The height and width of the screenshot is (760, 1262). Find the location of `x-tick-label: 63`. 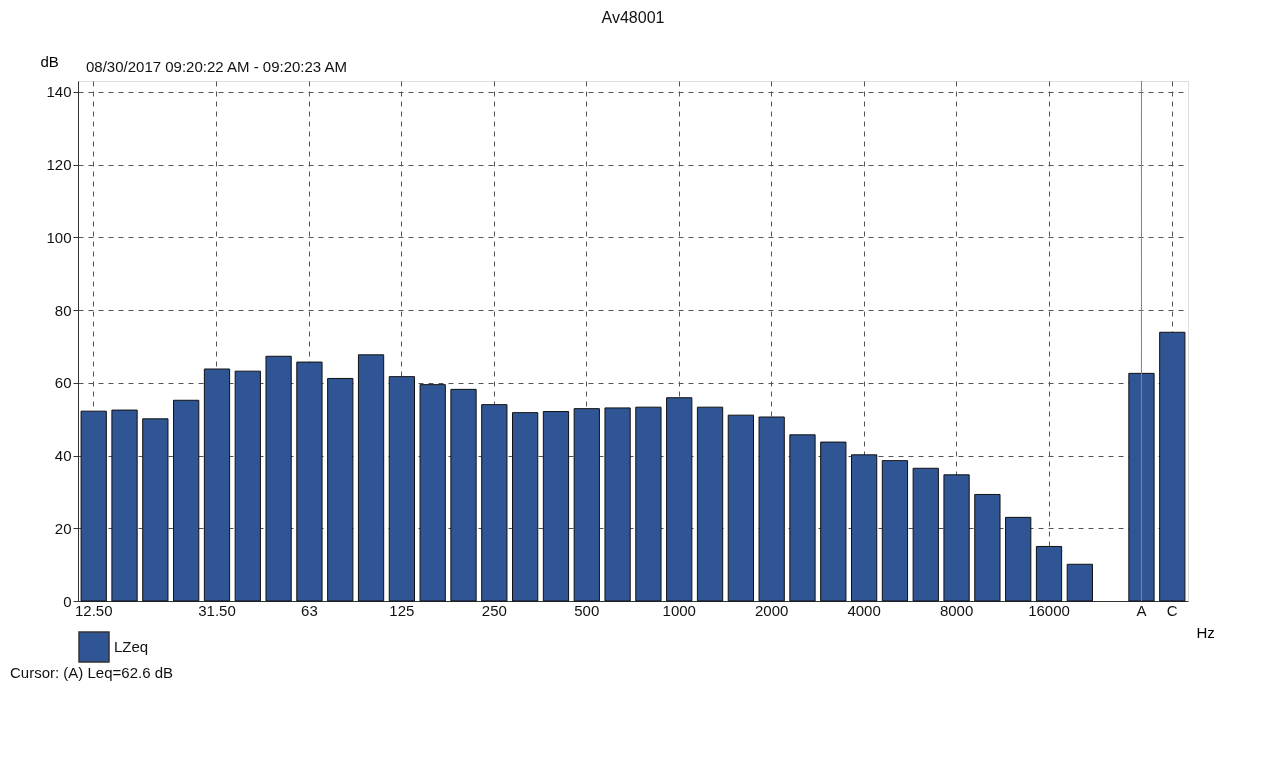

x-tick-label: 63 is located at coordinates (309, 610).